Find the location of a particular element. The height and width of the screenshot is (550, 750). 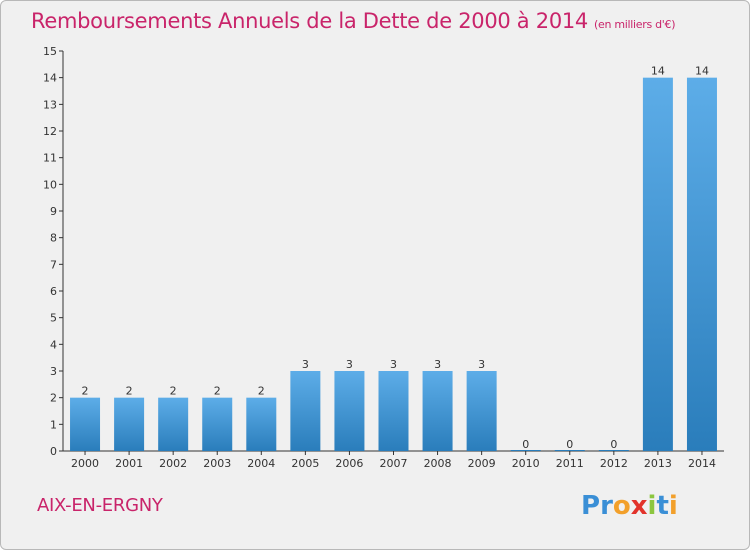

y-tick-label: 1 is located at coordinates (53, 424).